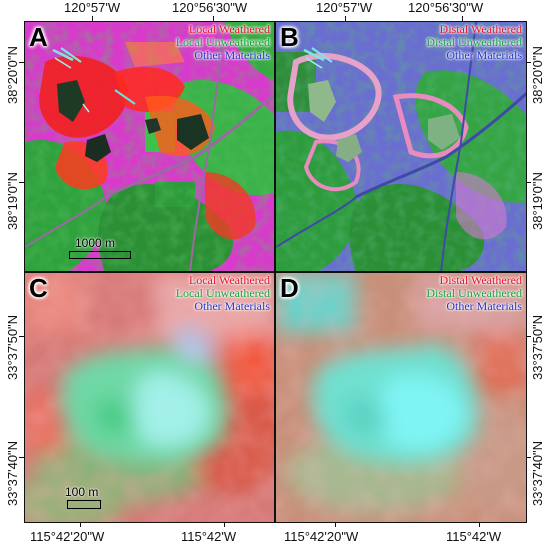 The image size is (550, 547). Describe the element at coordinates (92, 7) in the screenshot. I see `top-lon-left-a: 120°57'W` at that location.